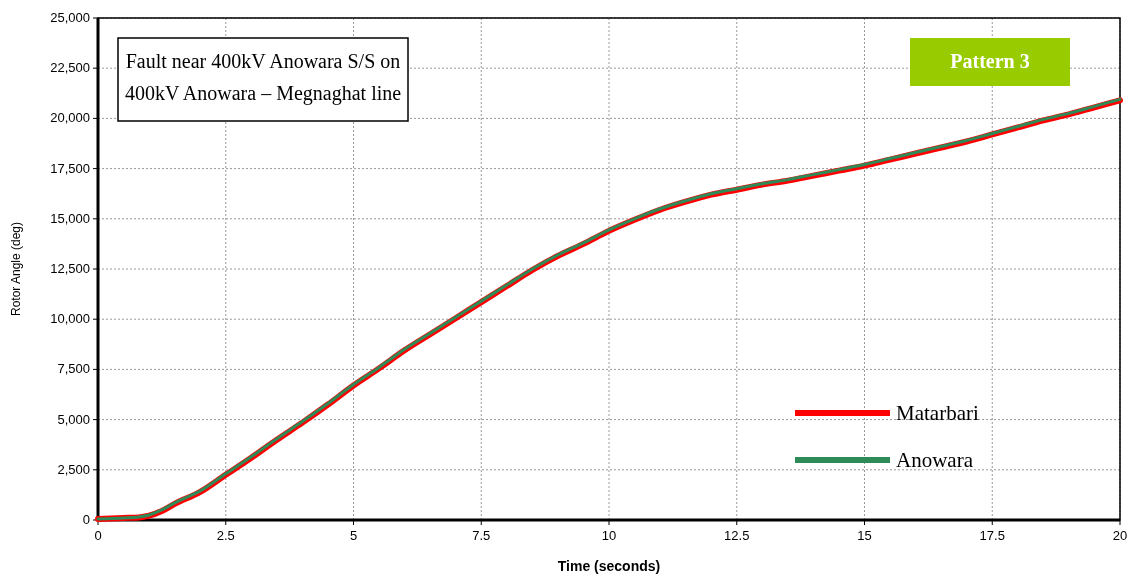 The height and width of the screenshot is (579, 1135). Describe the element at coordinates (609, 535) in the screenshot. I see `x-tick-label: 10` at that location.